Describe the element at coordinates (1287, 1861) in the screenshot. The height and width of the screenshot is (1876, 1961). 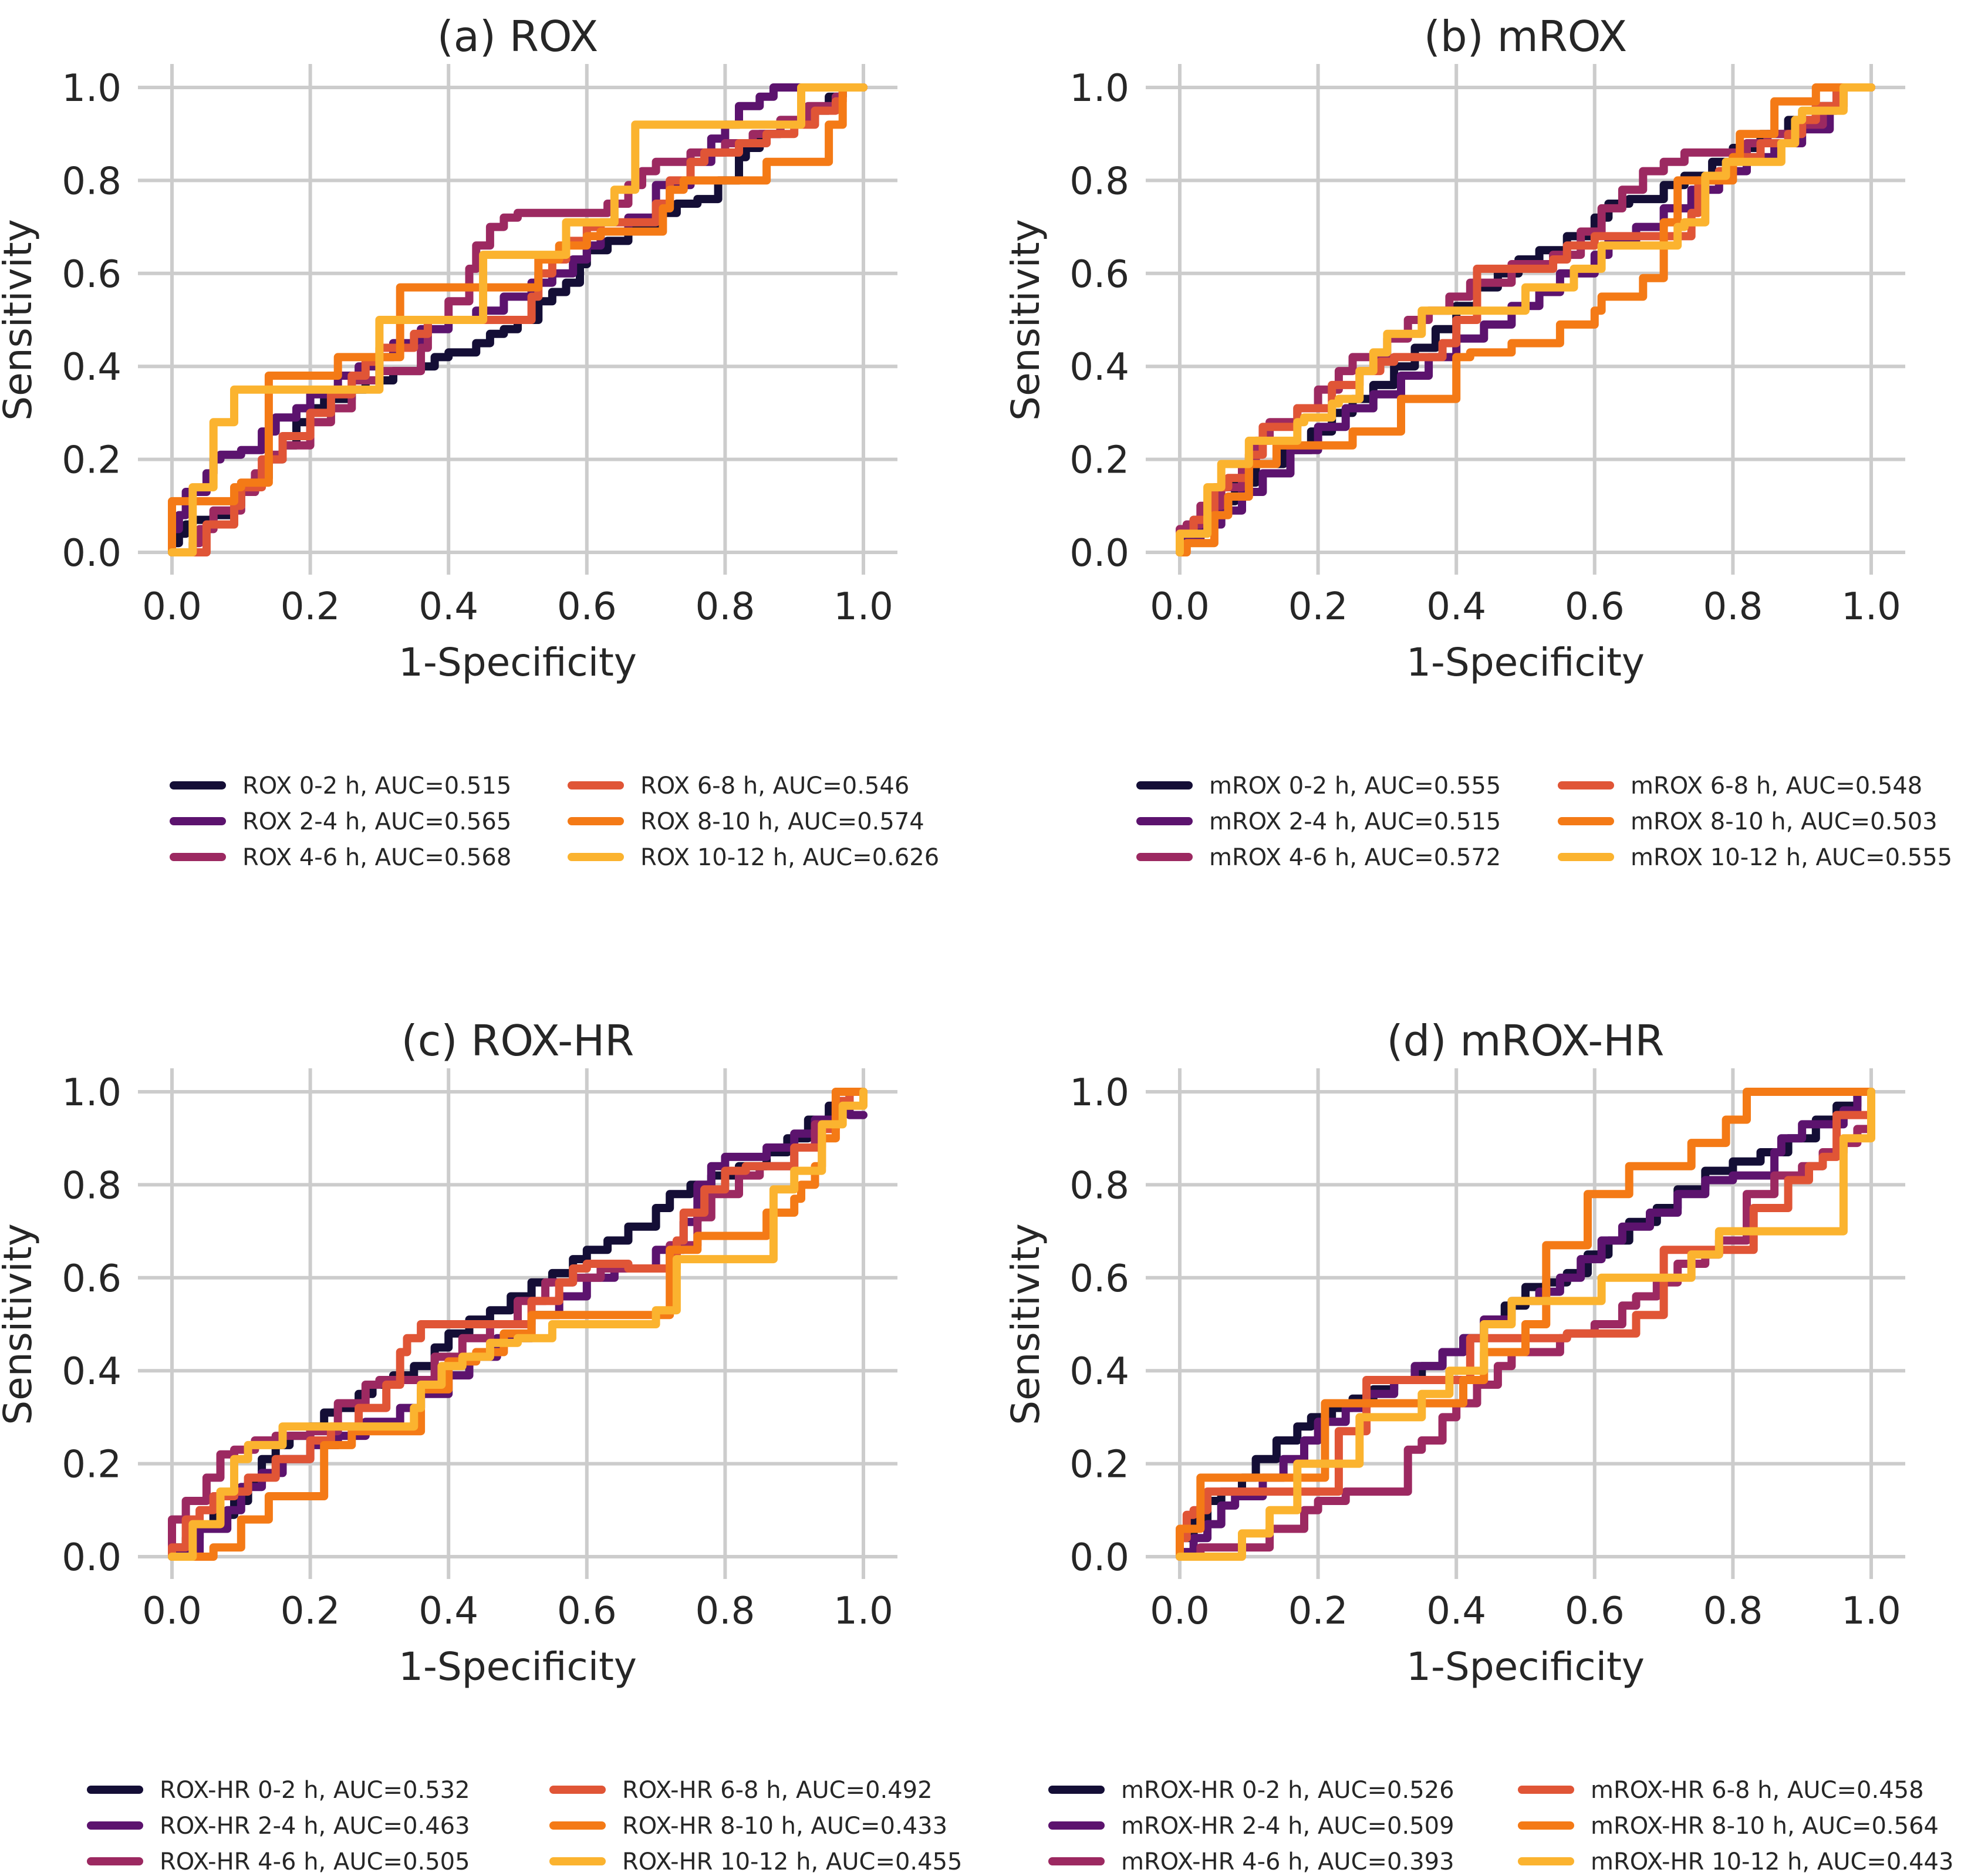
I see `legend-label: mROX-HR 4-6 h, AUC=0.393` at that location.